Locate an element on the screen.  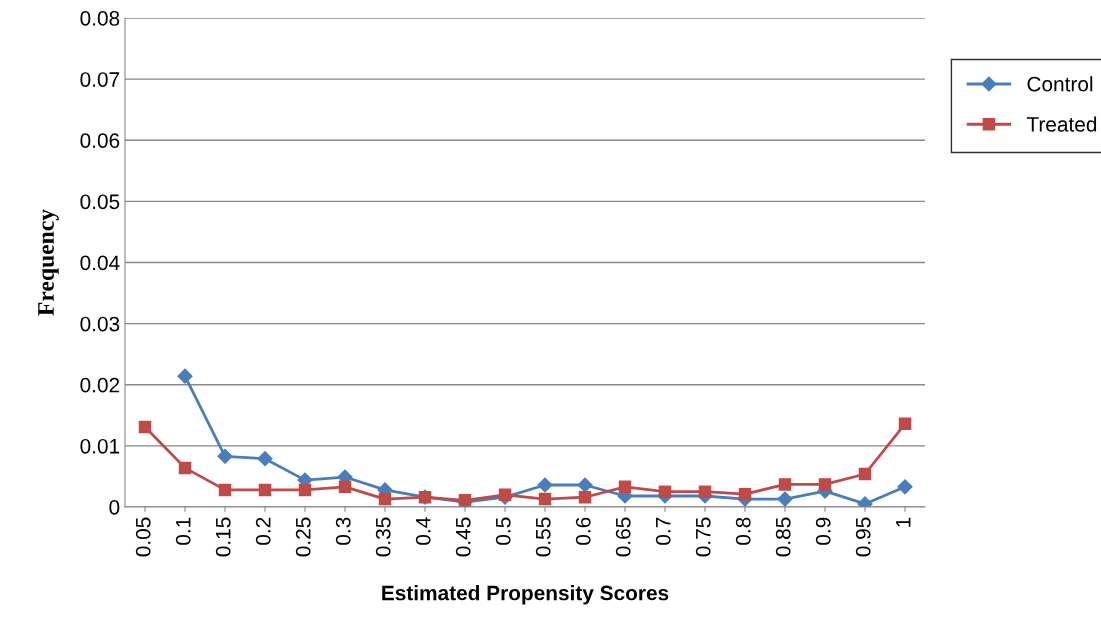
y-tick-label: 0 is located at coordinates (114, 507).